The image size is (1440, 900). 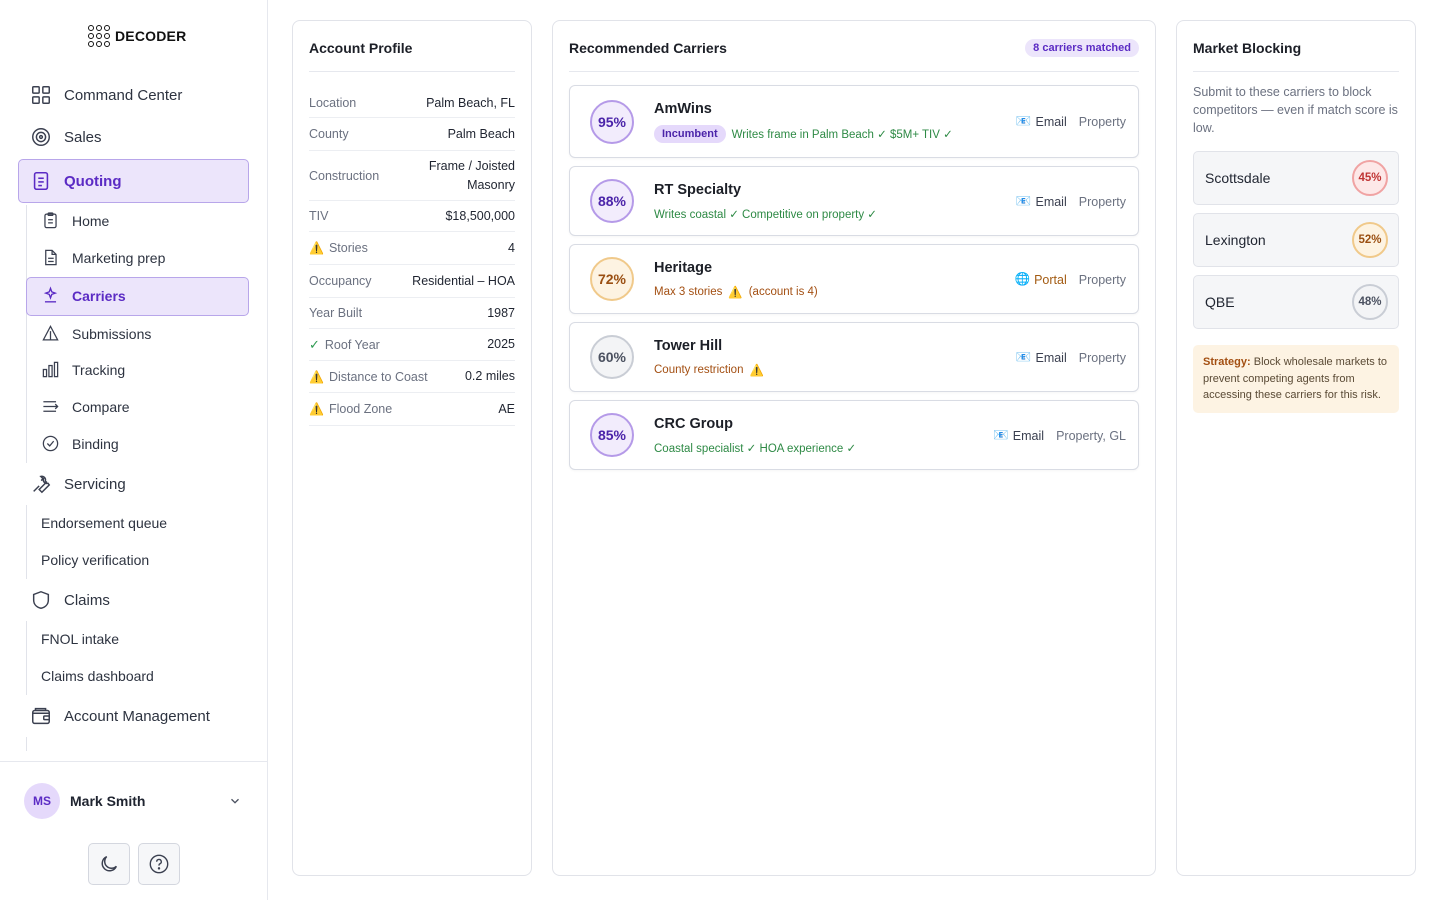 I want to click on profile-row-year-built: Year Built 1987, so click(x=412, y=313).